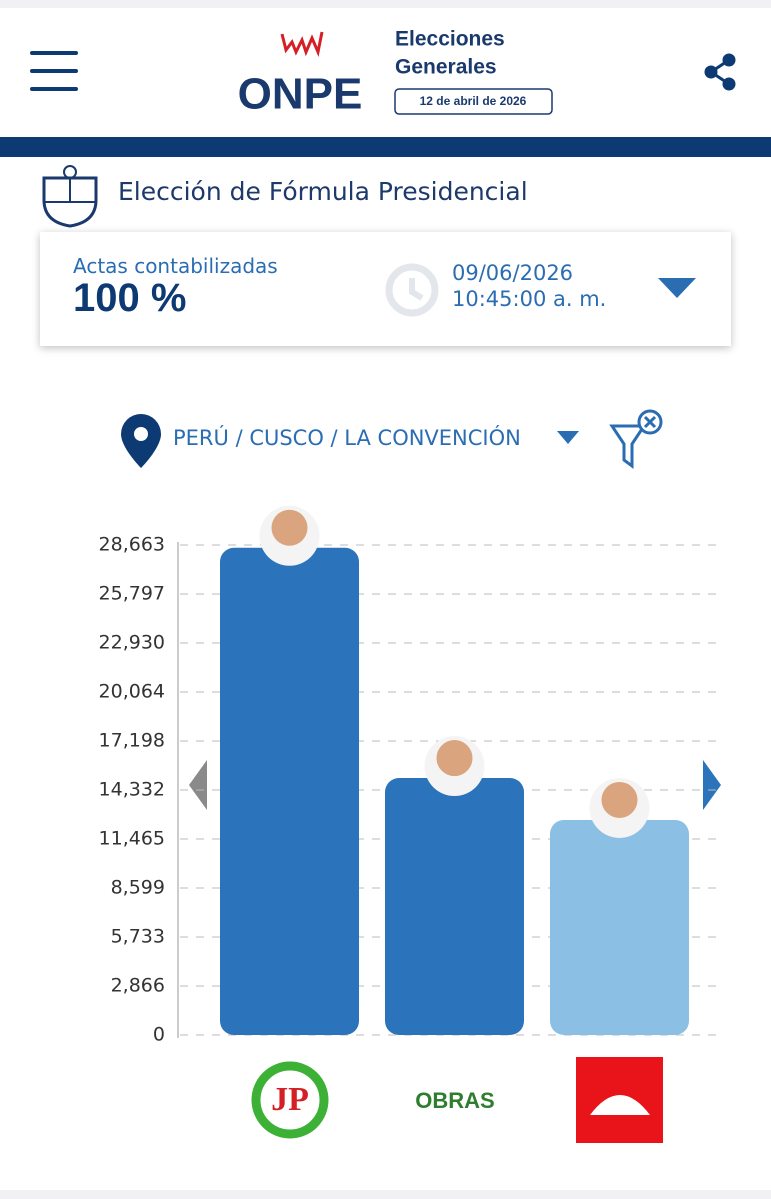 This screenshot has height=1199, width=771. I want to click on y-tick-label: 20,064, so click(132, 692).